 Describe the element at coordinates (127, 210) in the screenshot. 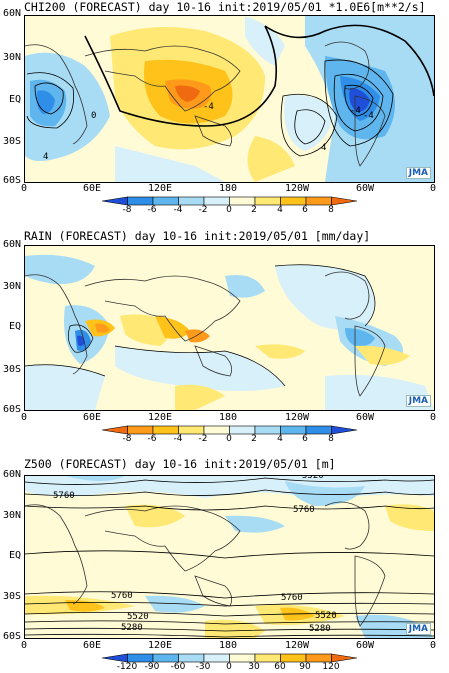

I see `colorbar-label: -8` at that location.